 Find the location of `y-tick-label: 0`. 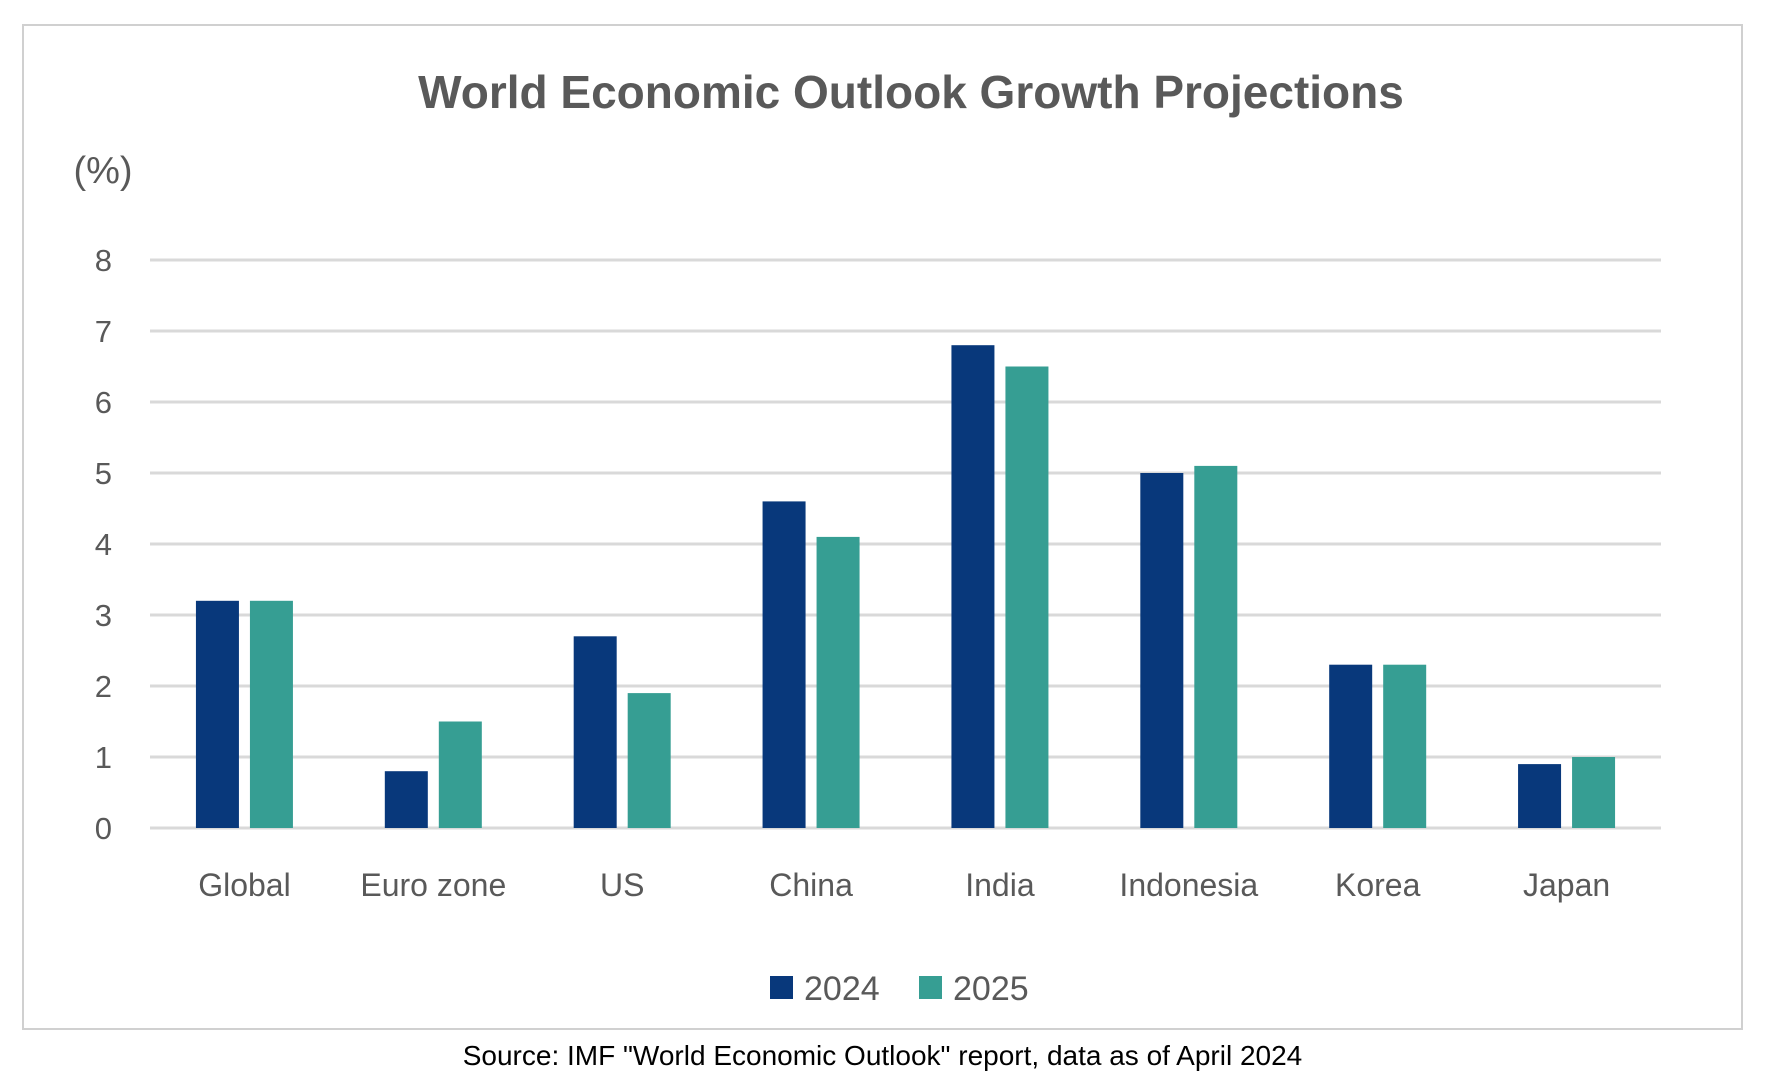

y-tick-label: 0 is located at coordinates (103, 828).